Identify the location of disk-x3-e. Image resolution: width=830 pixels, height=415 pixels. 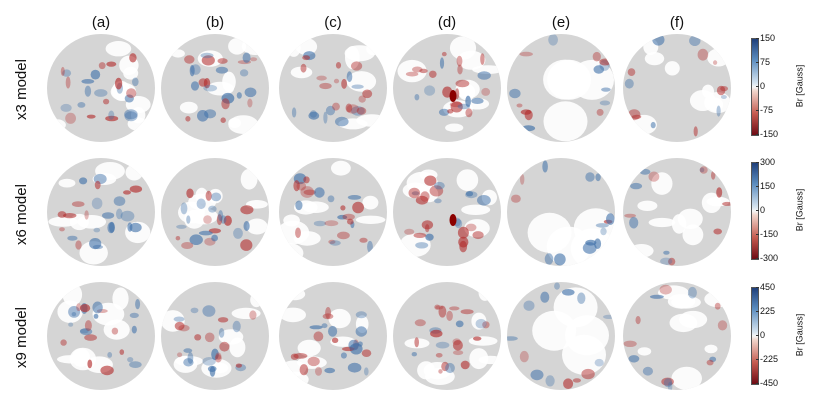
(561, 88).